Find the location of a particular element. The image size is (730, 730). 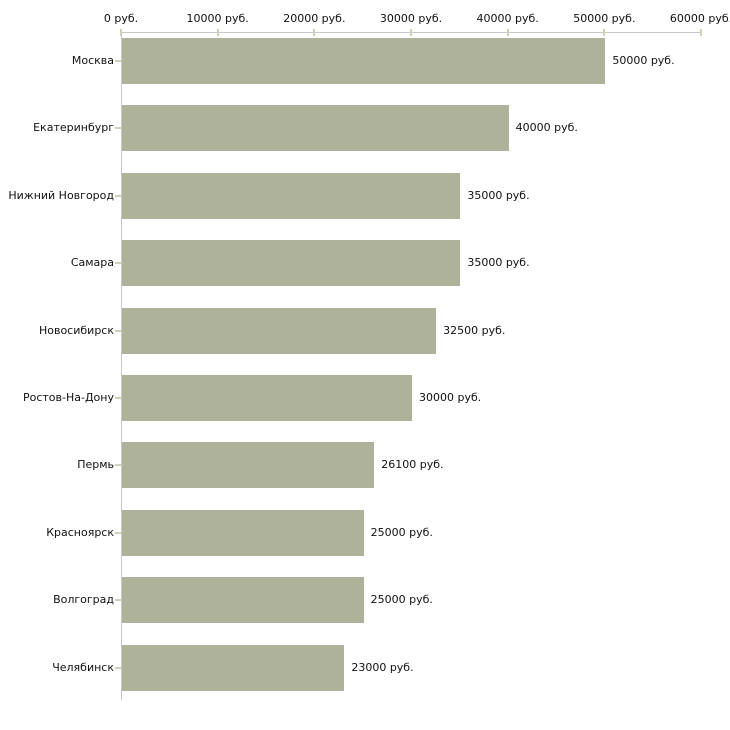

value-label: 32500 руб. is located at coordinates (474, 330).